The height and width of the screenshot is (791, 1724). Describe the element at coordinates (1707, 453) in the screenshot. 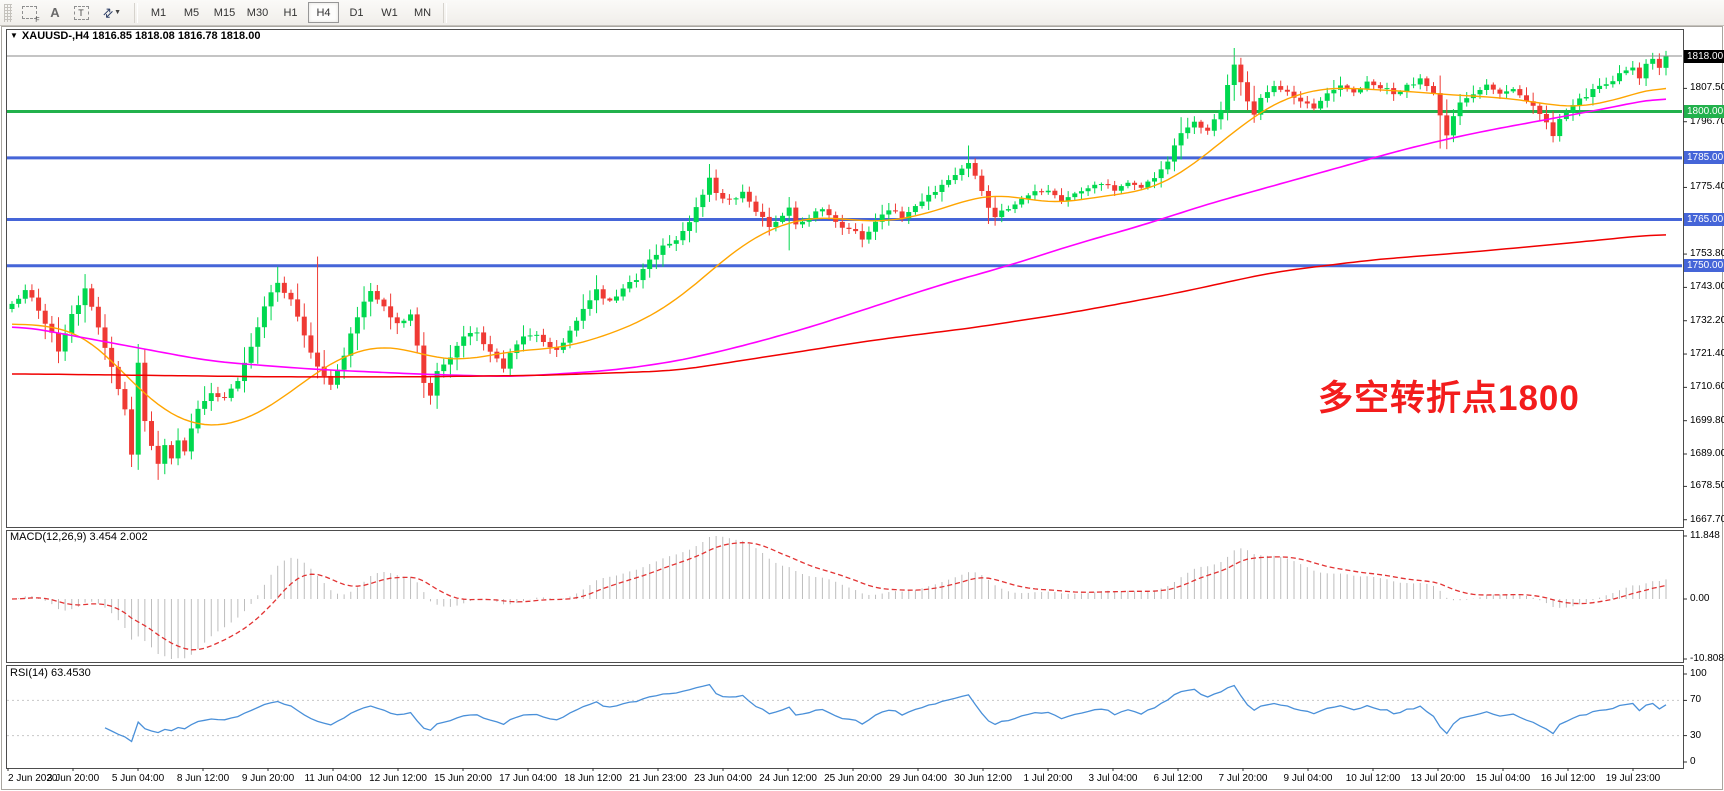

I see `price-tick-label: 1689.00` at that location.